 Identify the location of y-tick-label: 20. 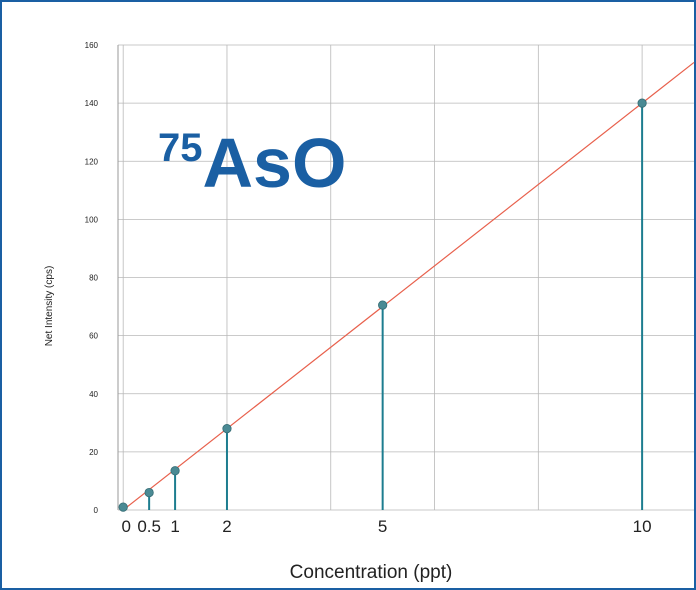
(93, 452).